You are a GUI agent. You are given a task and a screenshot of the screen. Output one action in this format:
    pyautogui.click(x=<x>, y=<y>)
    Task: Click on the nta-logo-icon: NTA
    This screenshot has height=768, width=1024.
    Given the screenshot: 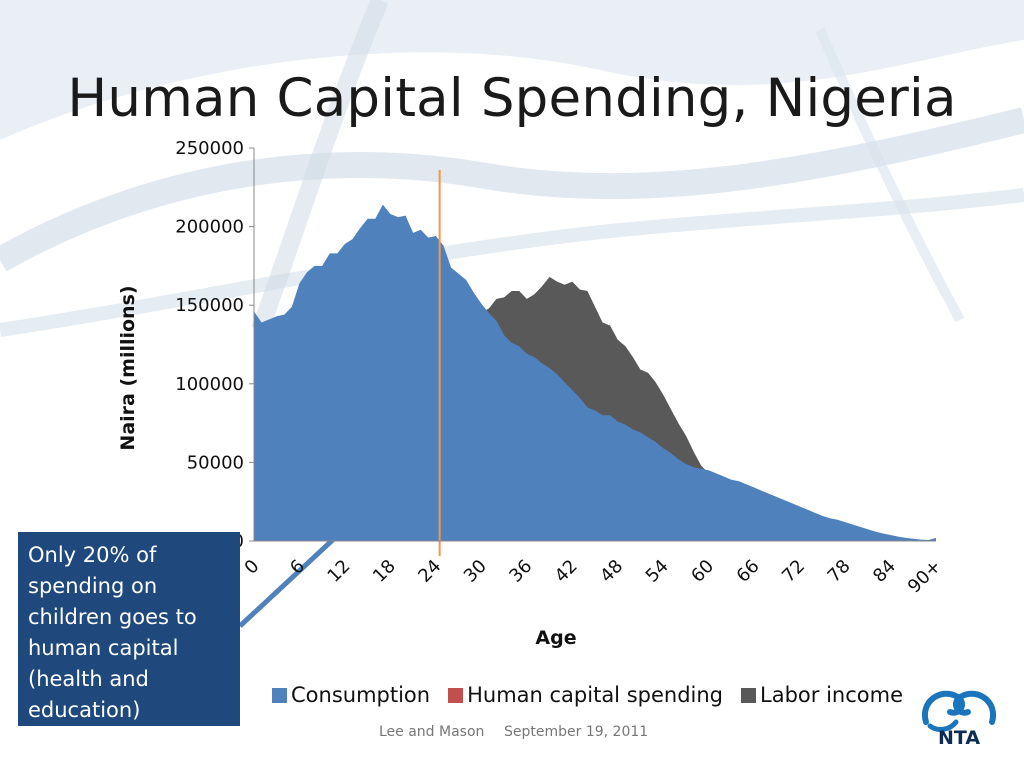 What is the action you would take?
    pyautogui.click(x=959, y=719)
    